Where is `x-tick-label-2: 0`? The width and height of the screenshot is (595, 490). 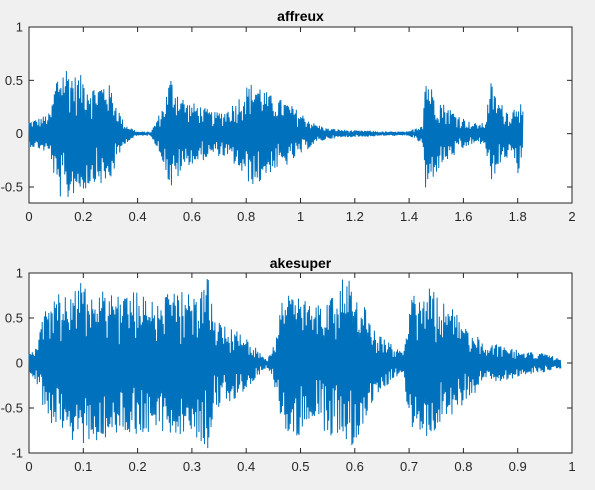 x-tick-label-2: 0 is located at coordinates (28, 466).